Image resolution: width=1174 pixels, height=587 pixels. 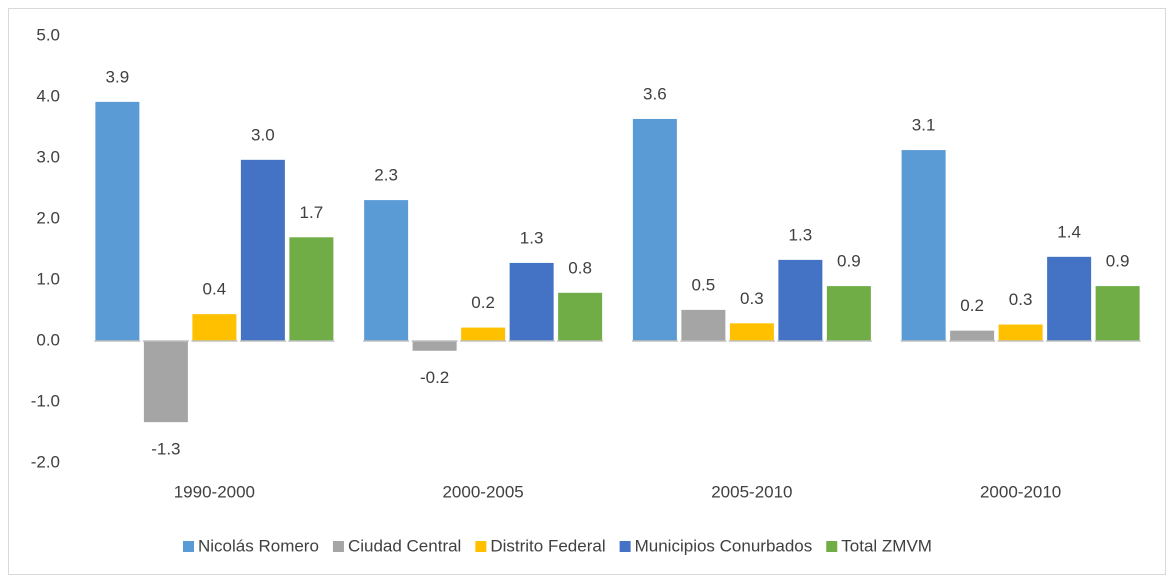 What do you see at coordinates (48, 339) in the screenshot?
I see `y-tick-label: 0.0` at bounding box center [48, 339].